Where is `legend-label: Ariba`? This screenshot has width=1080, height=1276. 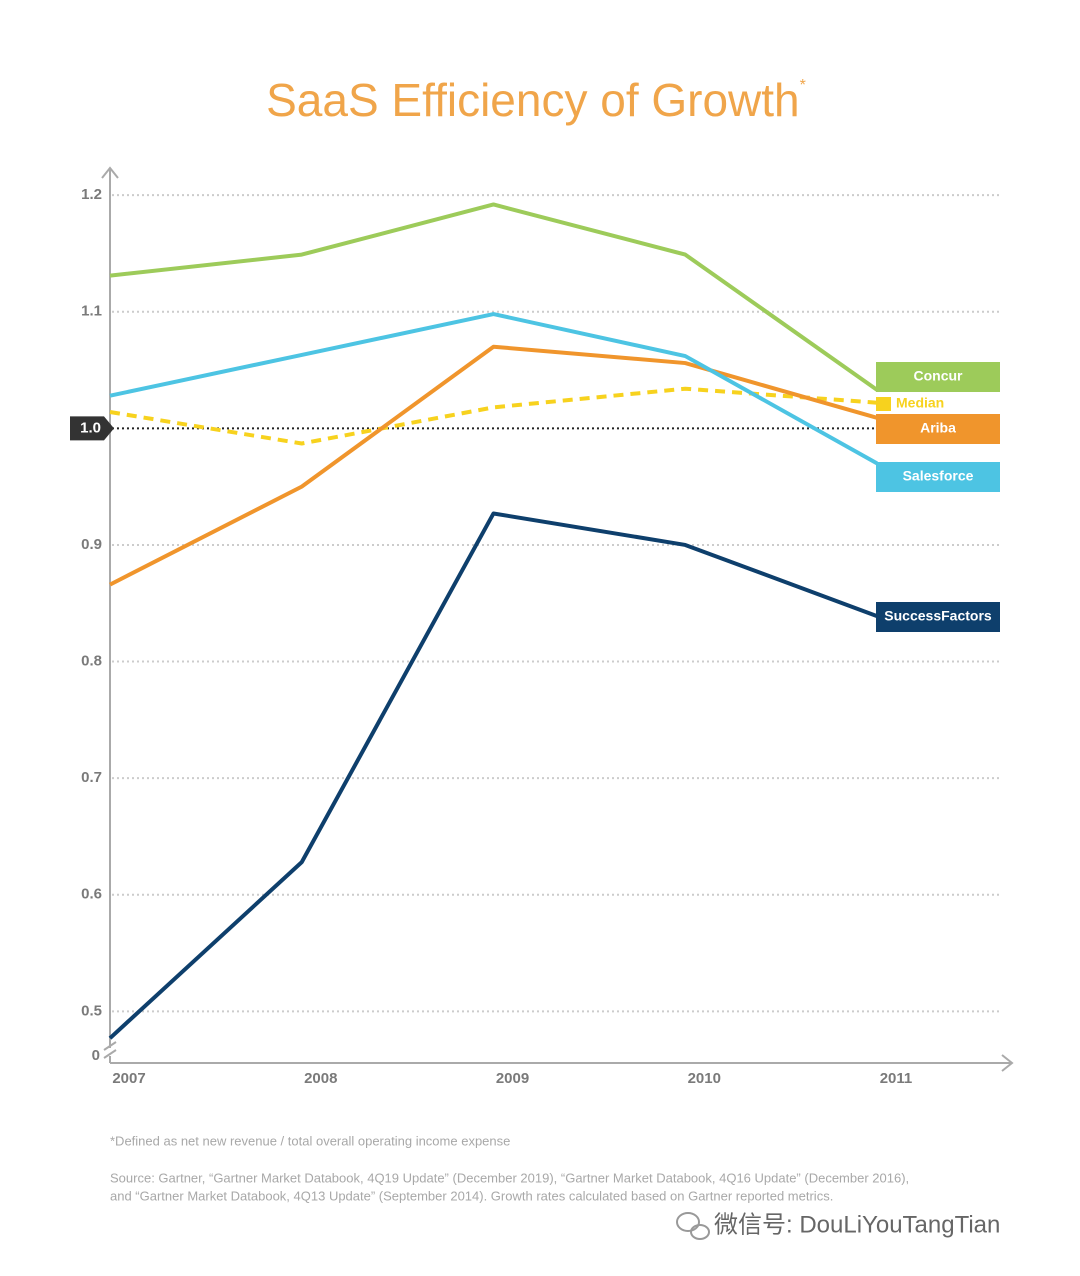 legend-label: Ariba is located at coordinates (938, 428).